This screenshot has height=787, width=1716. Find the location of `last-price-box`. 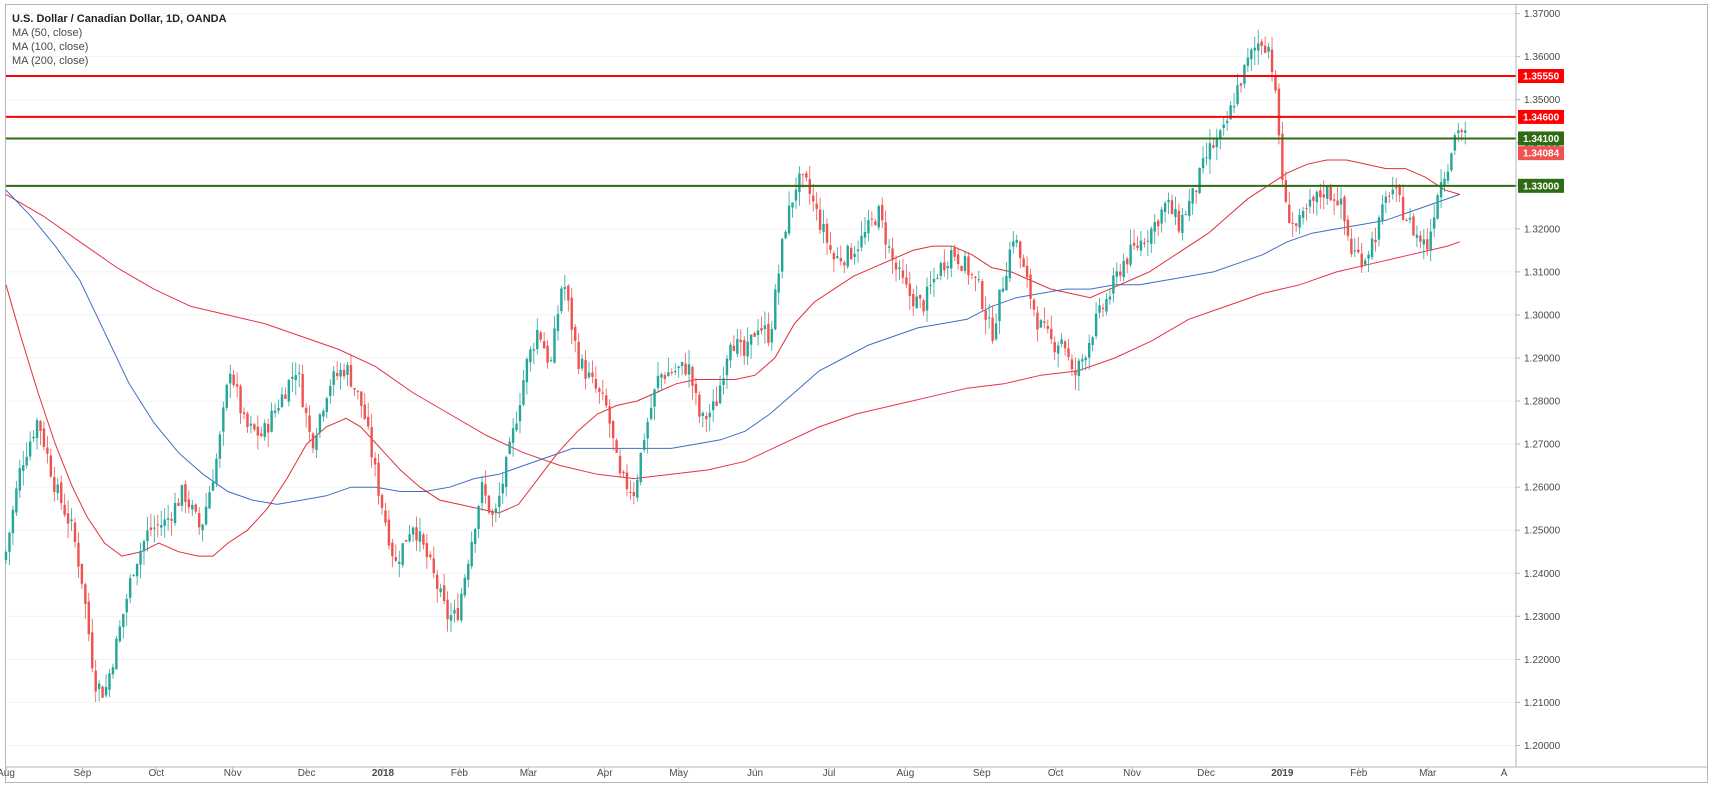

last-price-box is located at coordinates (1541, 153).